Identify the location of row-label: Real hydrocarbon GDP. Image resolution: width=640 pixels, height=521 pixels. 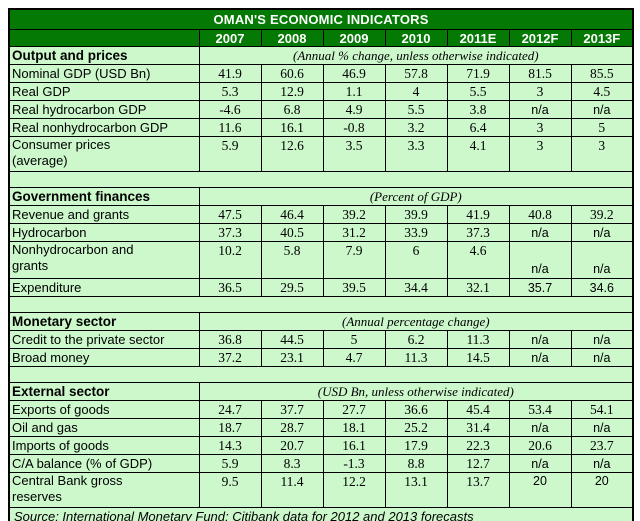
(104, 109).